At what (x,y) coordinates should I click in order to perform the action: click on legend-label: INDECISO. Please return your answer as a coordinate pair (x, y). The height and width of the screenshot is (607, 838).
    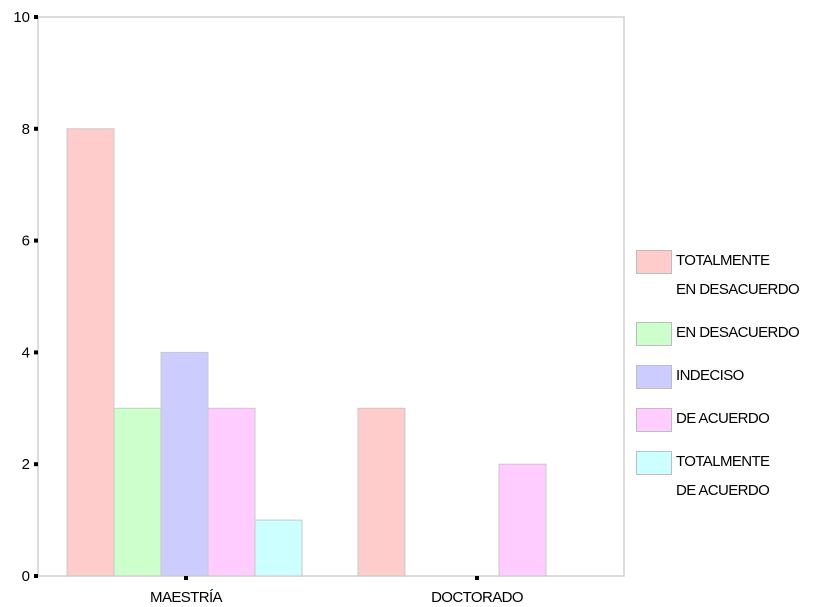
    Looking at the image, I should click on (710, 375).